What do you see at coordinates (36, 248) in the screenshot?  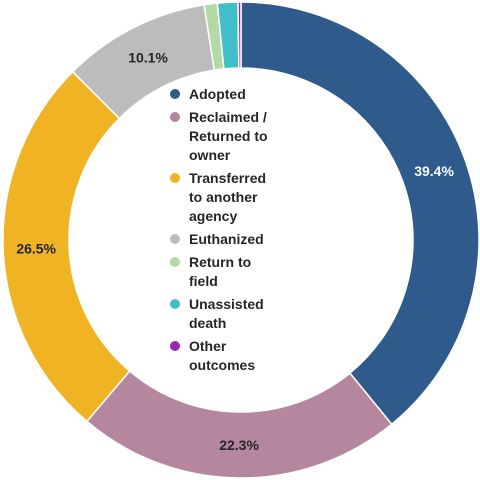 I see `slice-value-label-transferred-to-another-agency: 26.5%` at bounding box center [36, 248].